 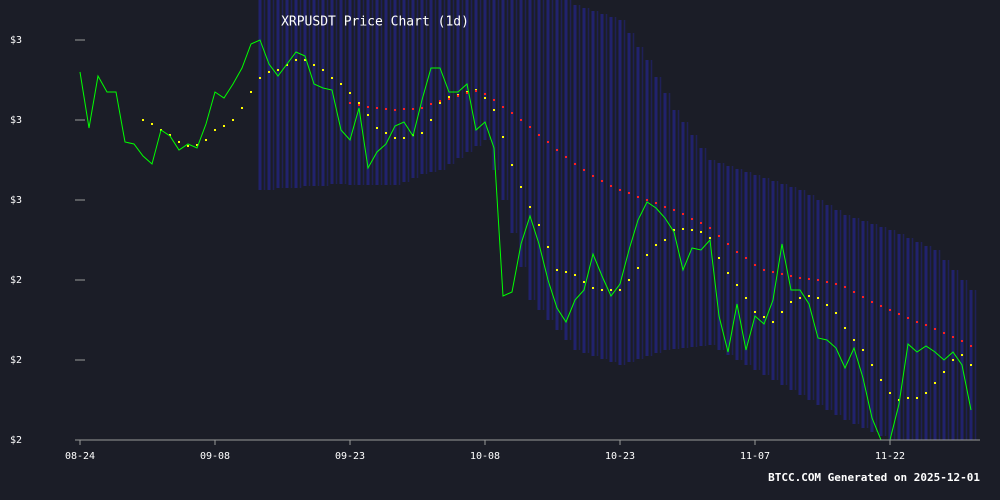 What do you see at coordinates (620, 456) in the screenshot?
I see `x-tick-label: 10-23` at bounding box center [620, 456].